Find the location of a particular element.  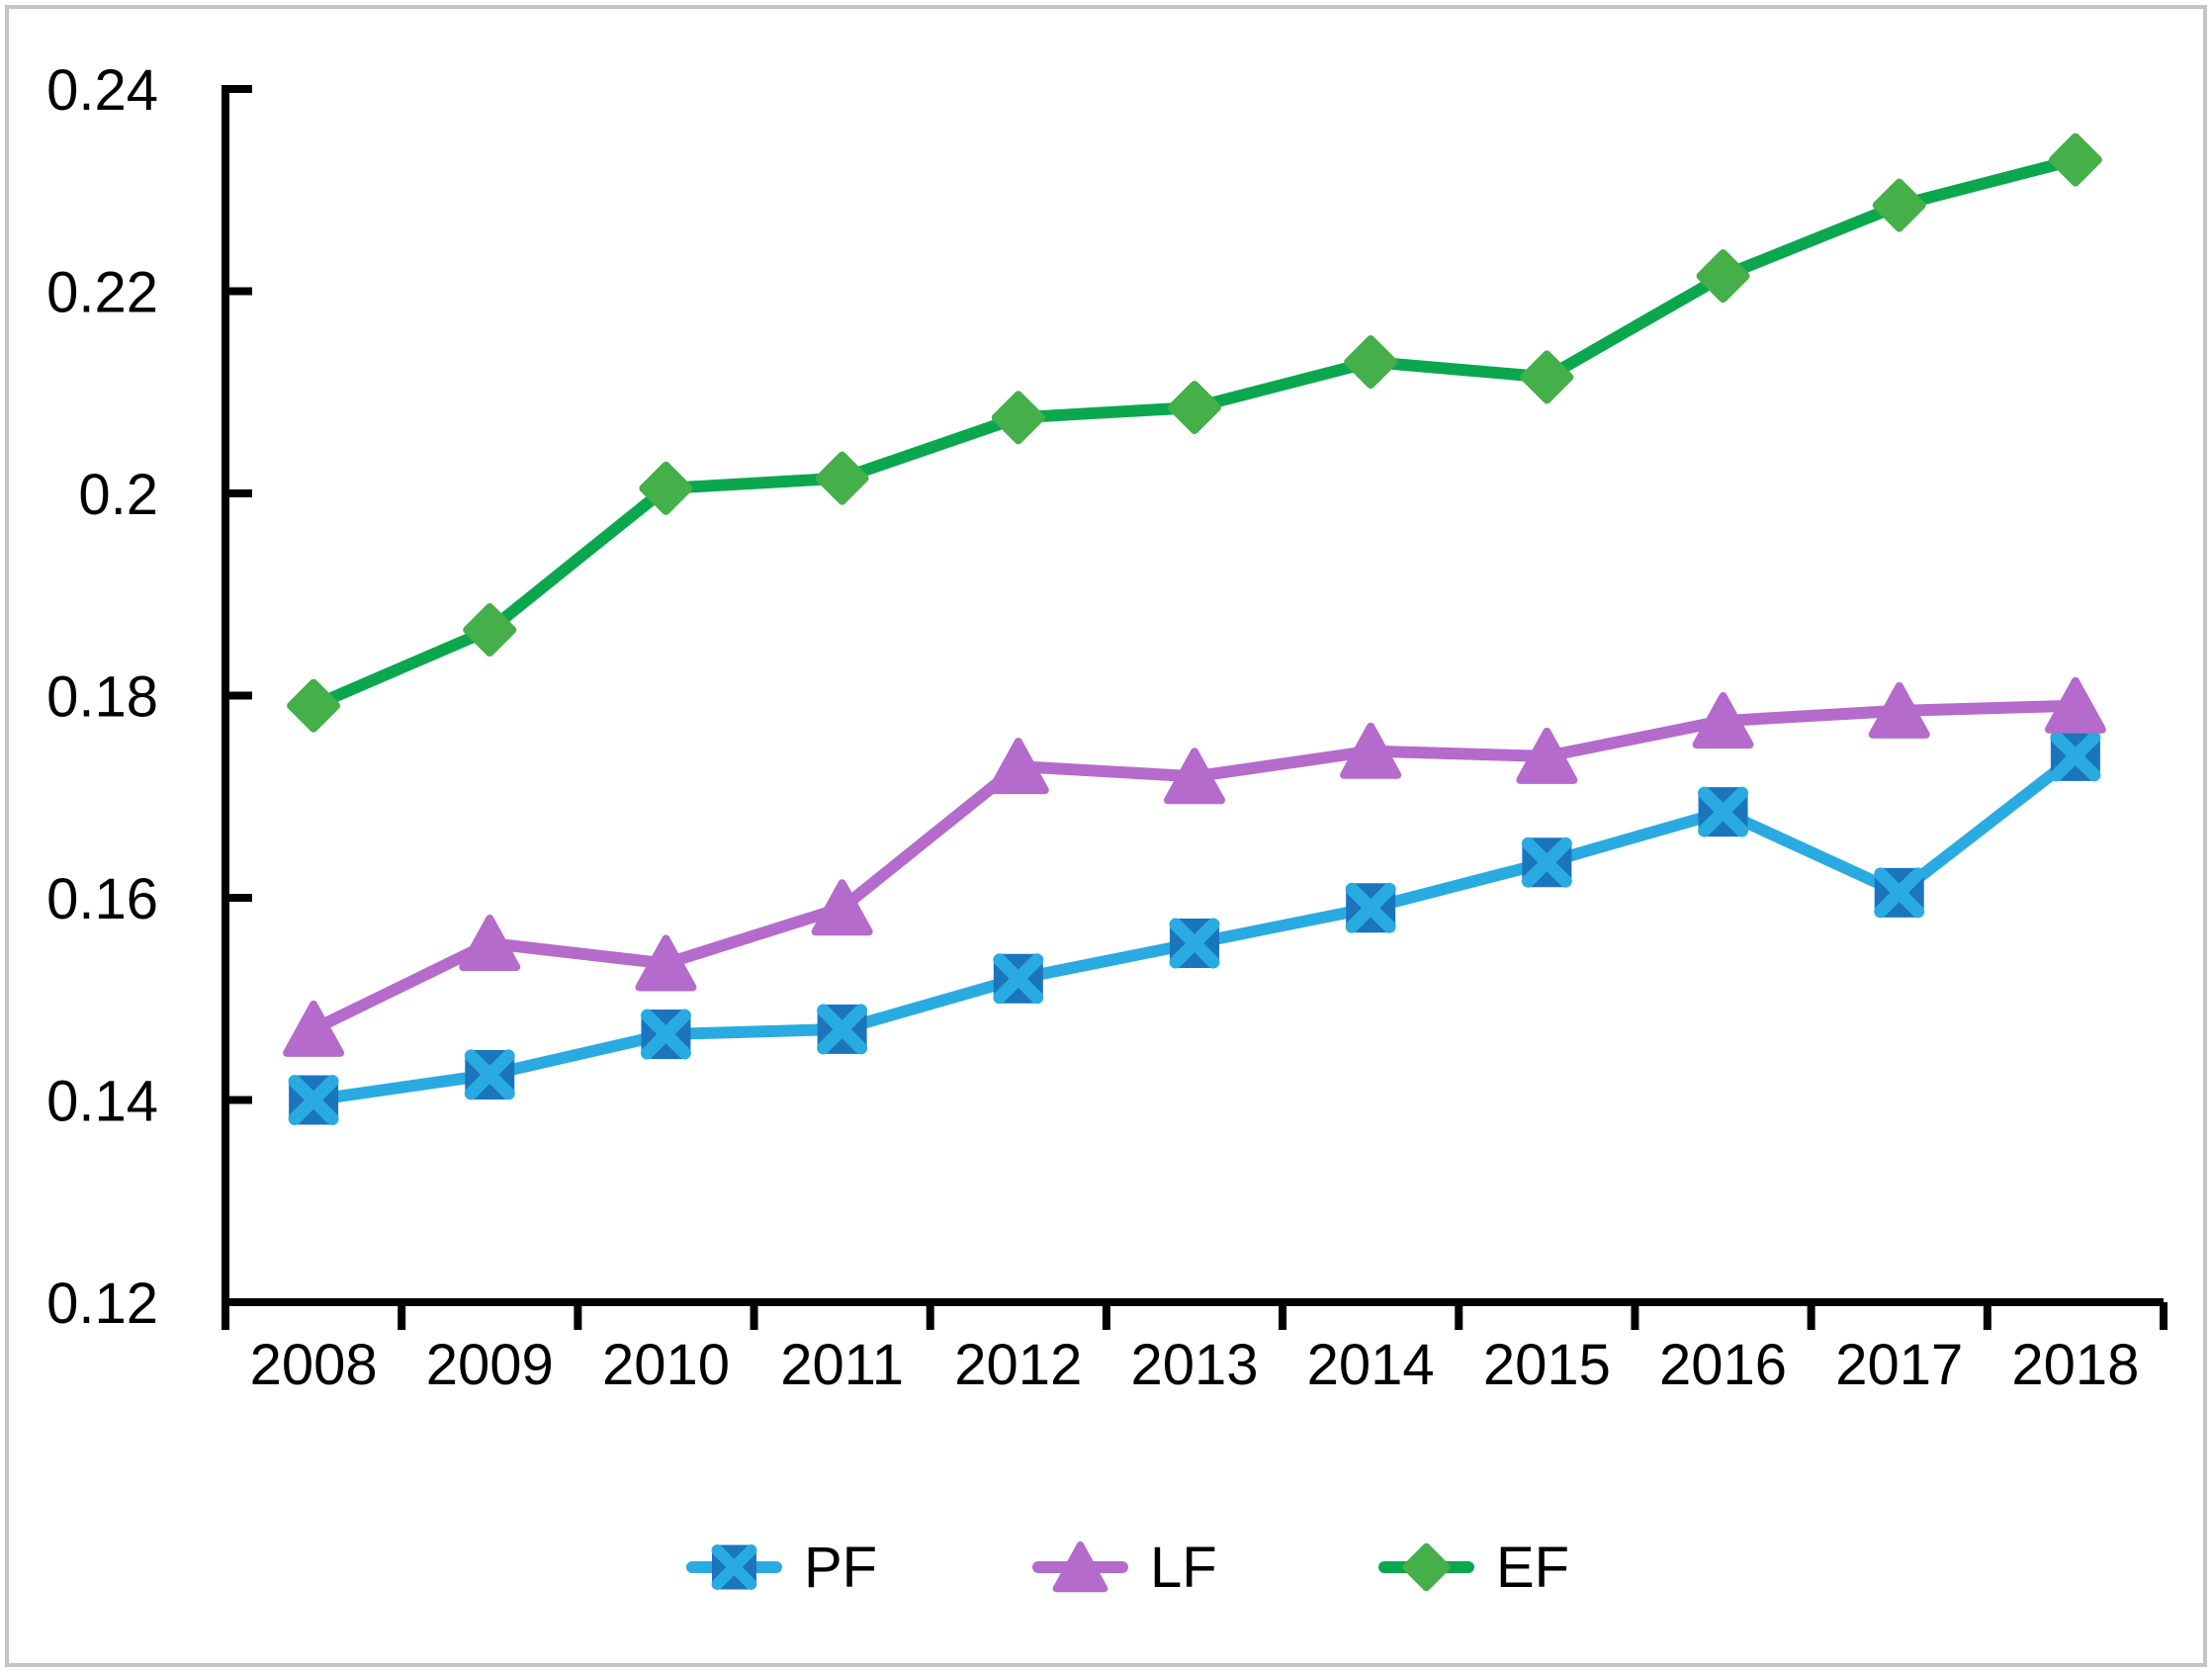

x-label-2014: 2014 is located at coordinates (1371, 1365).